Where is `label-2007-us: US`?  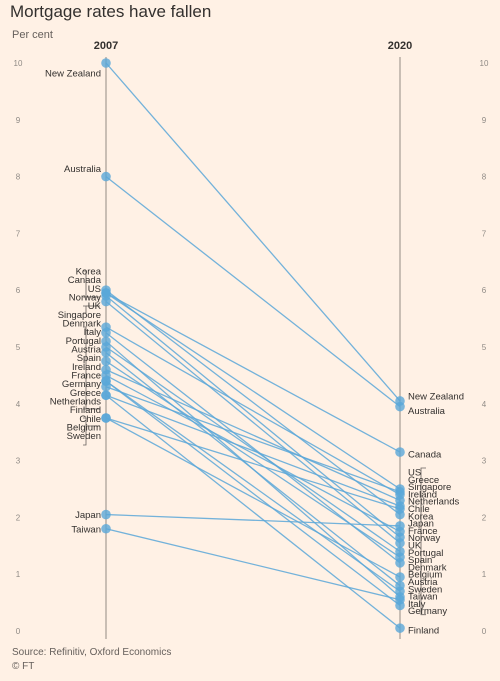 label-2007-us: US is located at coordinates (94, 289).